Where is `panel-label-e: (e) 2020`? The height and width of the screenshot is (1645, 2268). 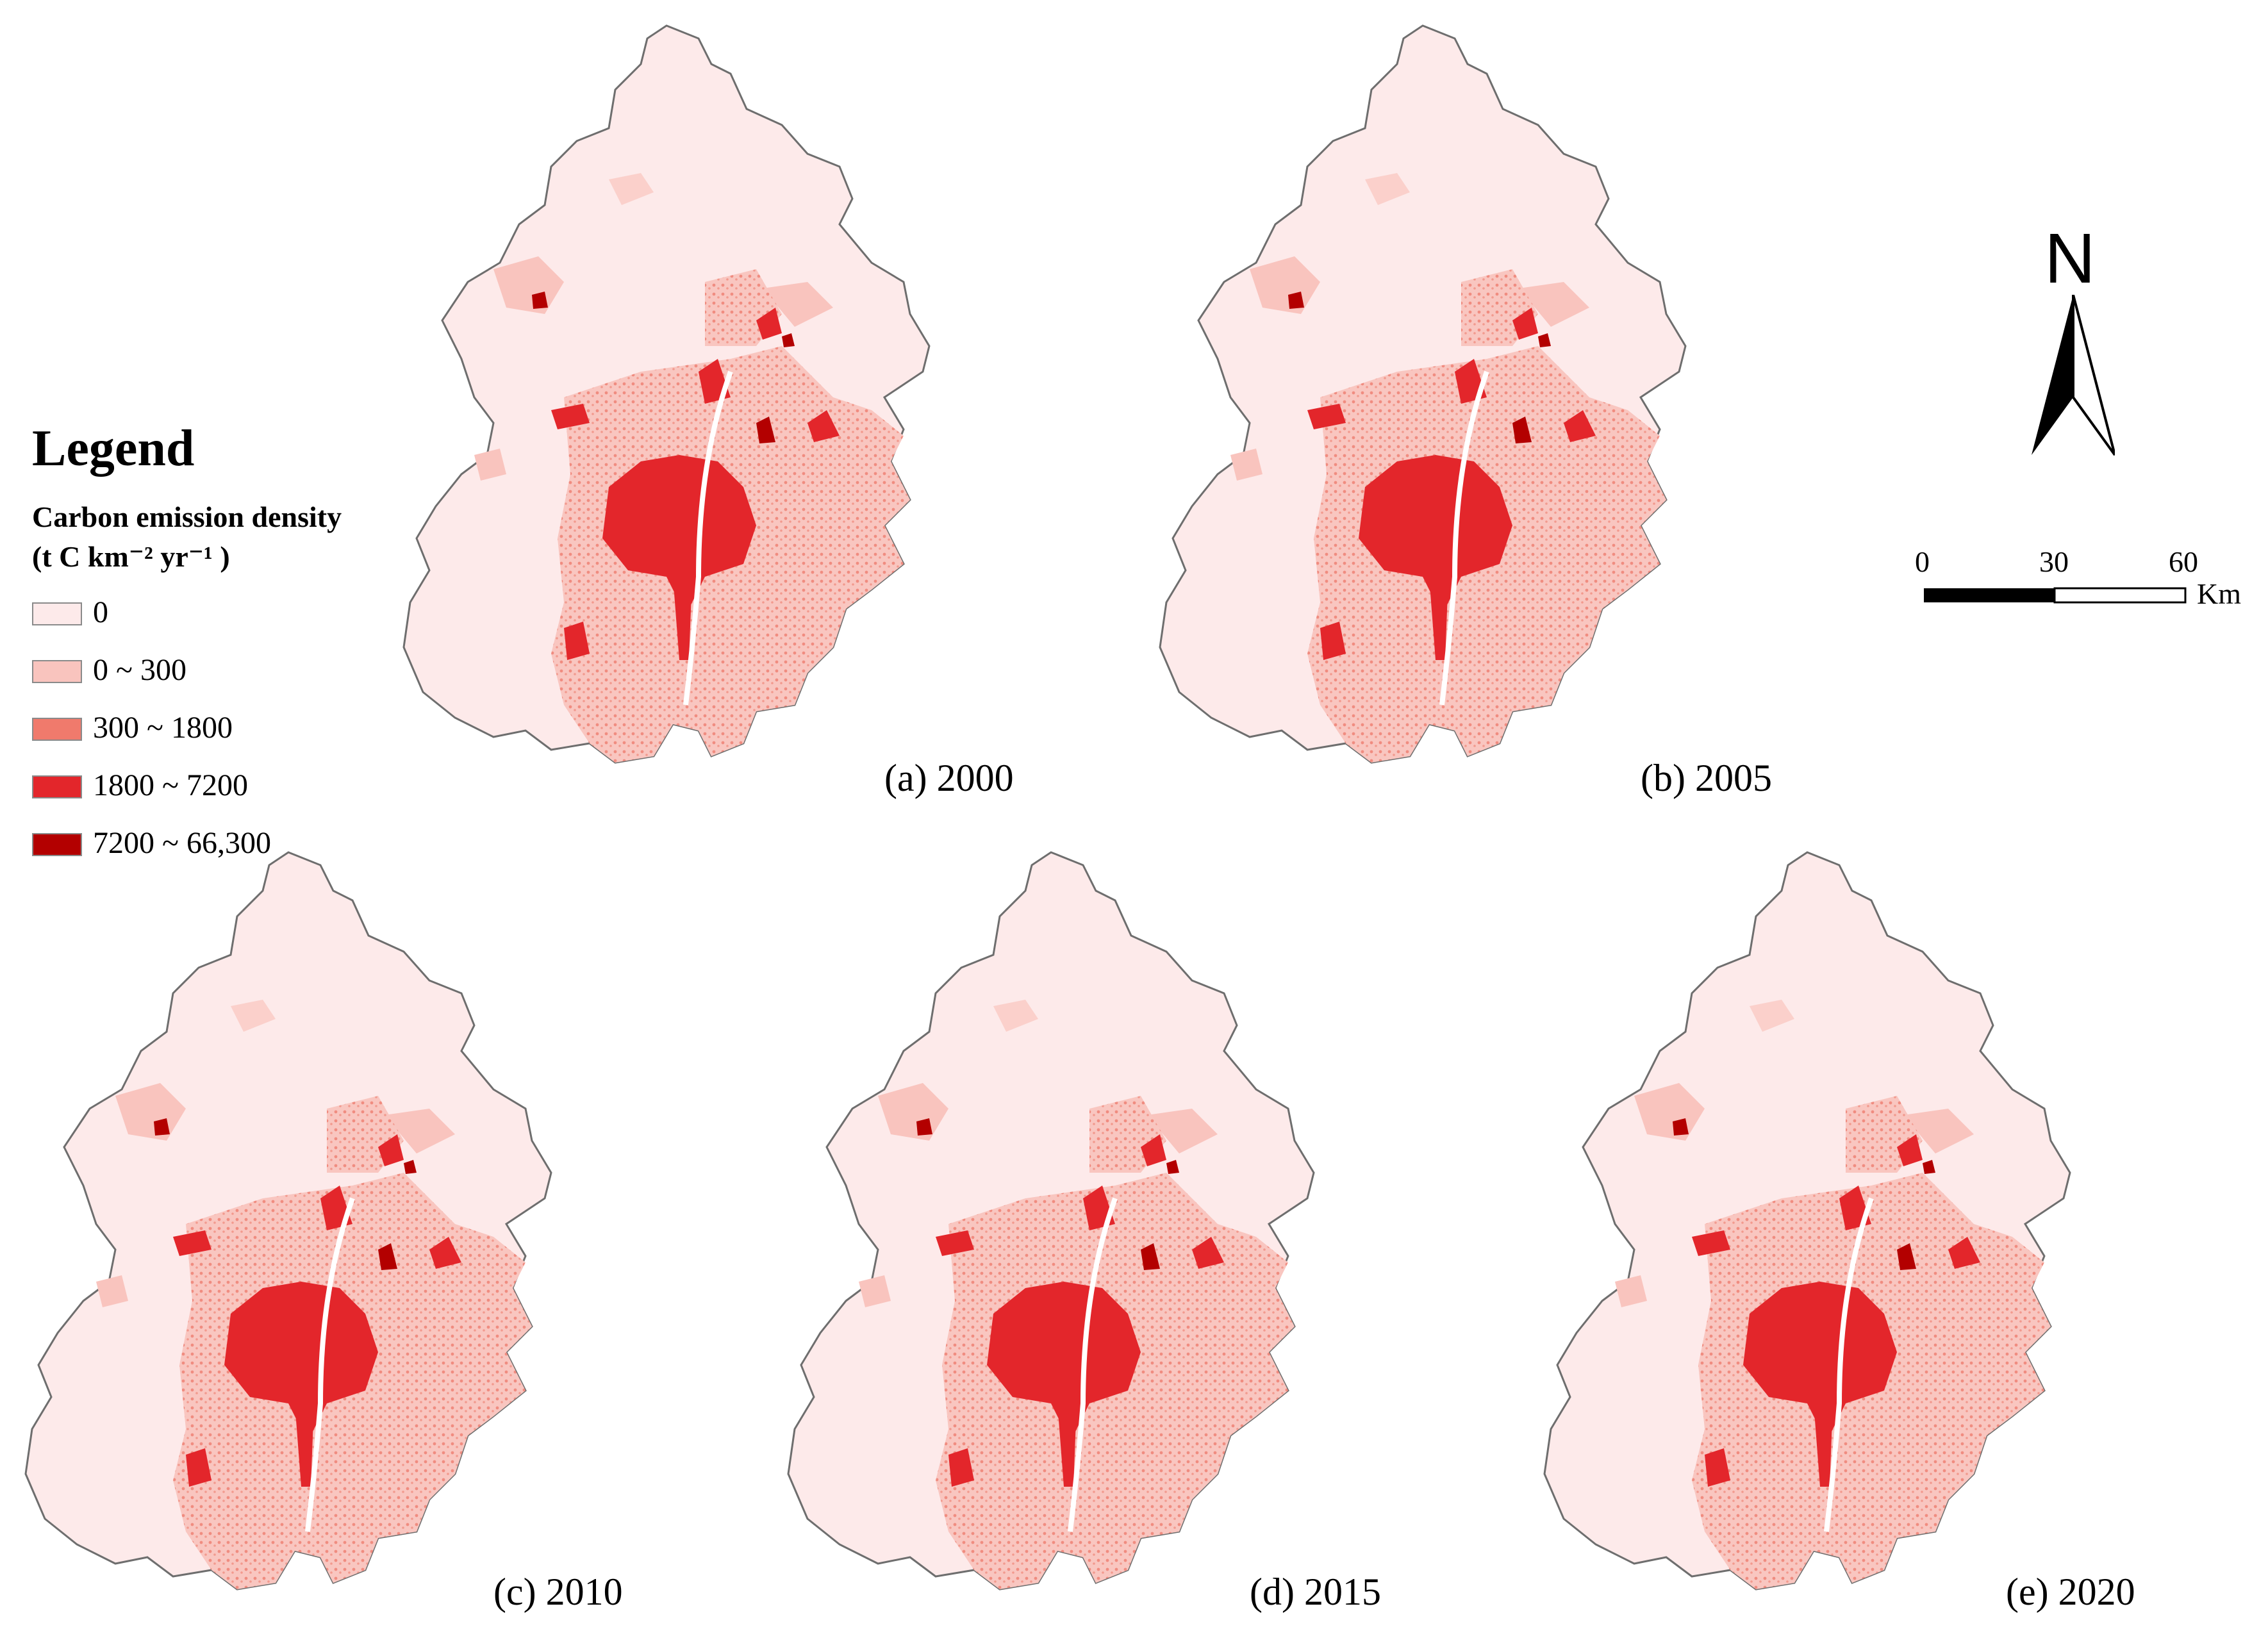 panel-label-e: (e) 2020 is located at coordinates (2070, 1592).